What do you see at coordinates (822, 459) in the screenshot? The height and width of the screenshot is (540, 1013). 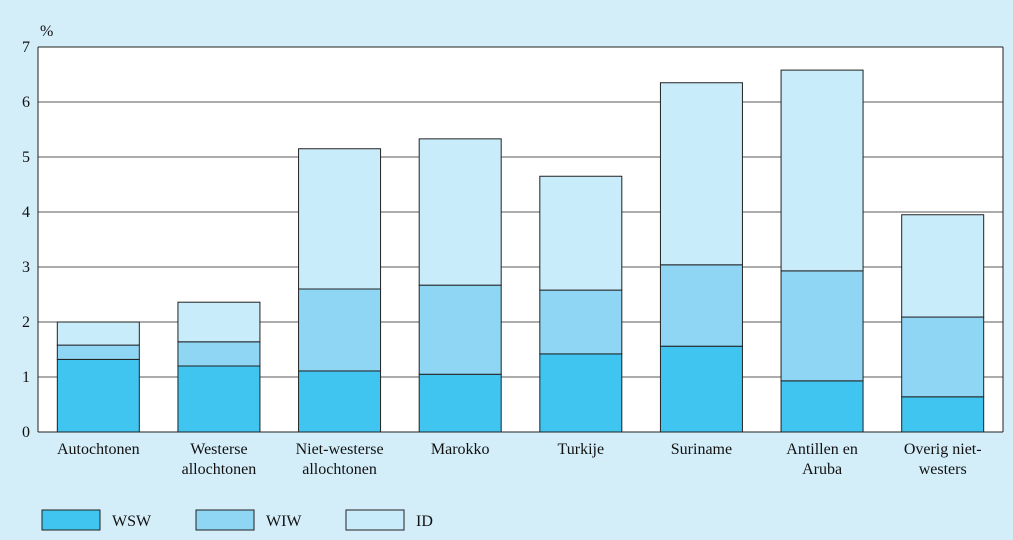 I see `x-tick-label: Antillen en Aruba` at bounding box center [822, 459].